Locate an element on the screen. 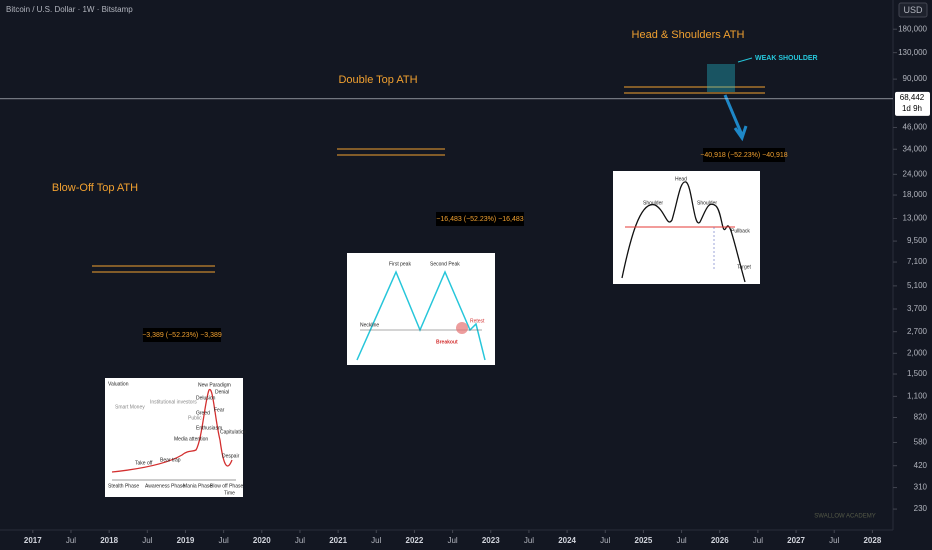 This screenshot has width=932, height=550. svg-text: Retest is located at coordinates (477, 321).